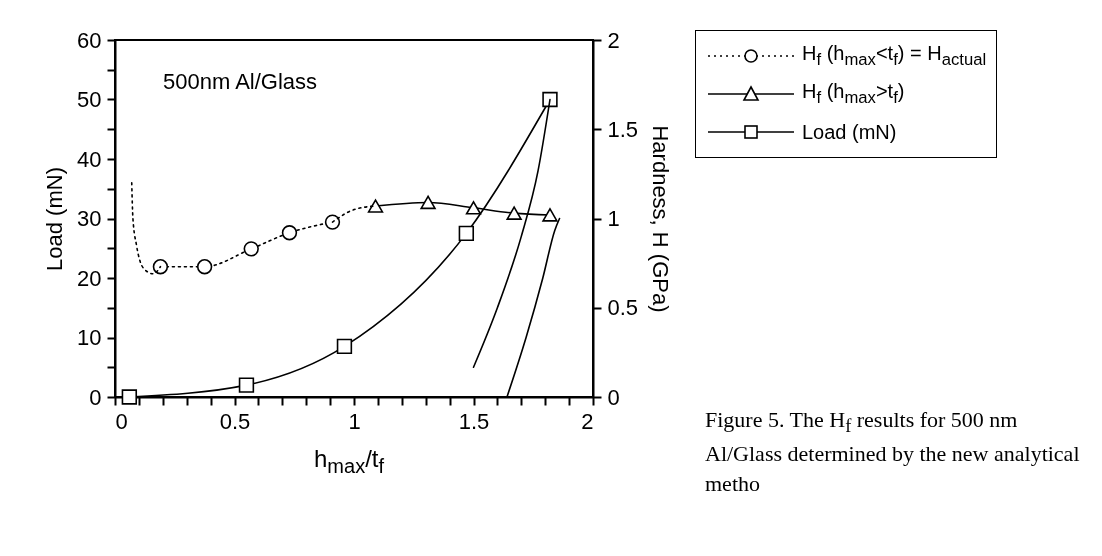  Describe the element at coordinates (849, 132) in the screenshot. I see `legend-label: Load (mN)` at that location.